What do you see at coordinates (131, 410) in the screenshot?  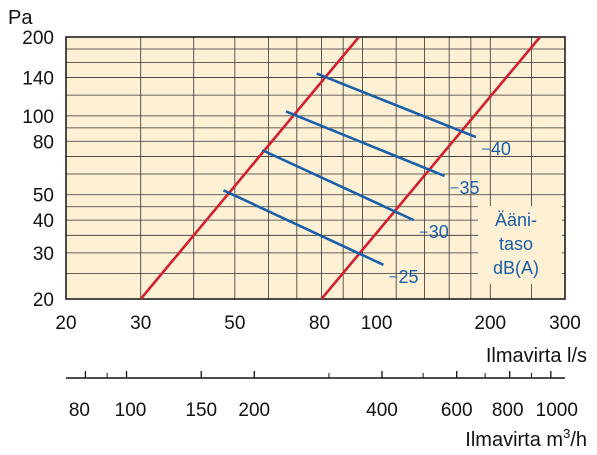 I see `secondary-tick-label: 100` at bounding box center [131, 410].